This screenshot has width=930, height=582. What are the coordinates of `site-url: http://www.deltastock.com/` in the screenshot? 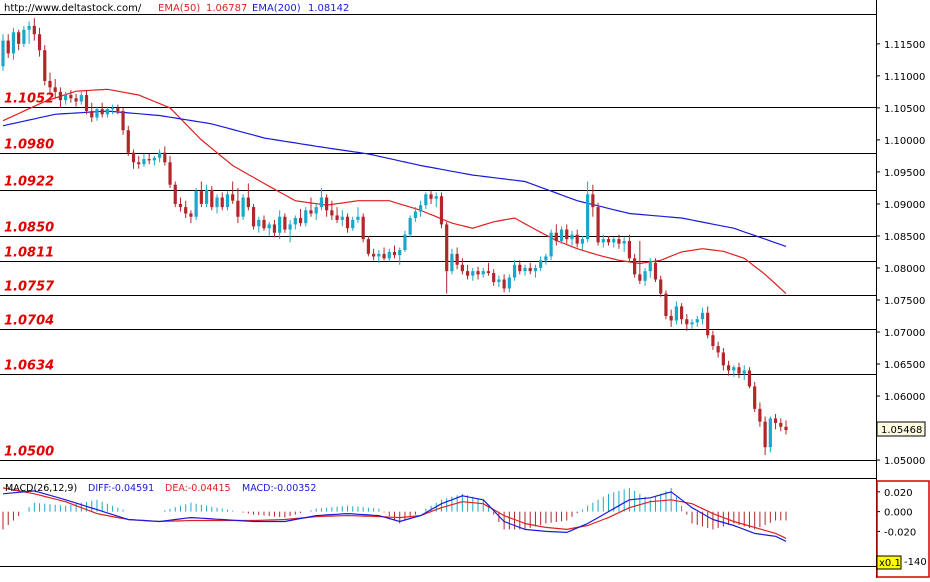 It's located at (73, 8).